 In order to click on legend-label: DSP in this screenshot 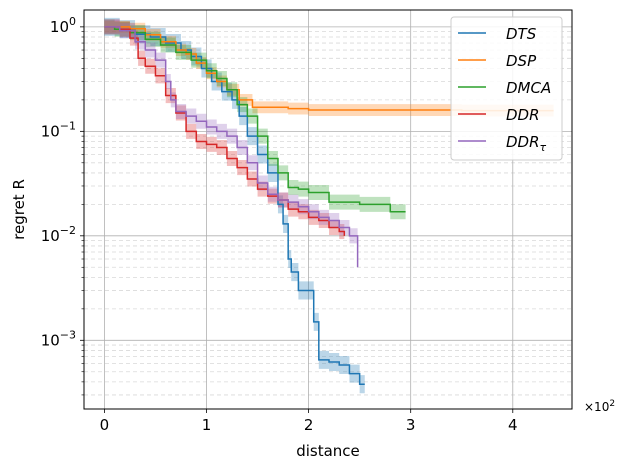, I will do `click(521, 61)`.